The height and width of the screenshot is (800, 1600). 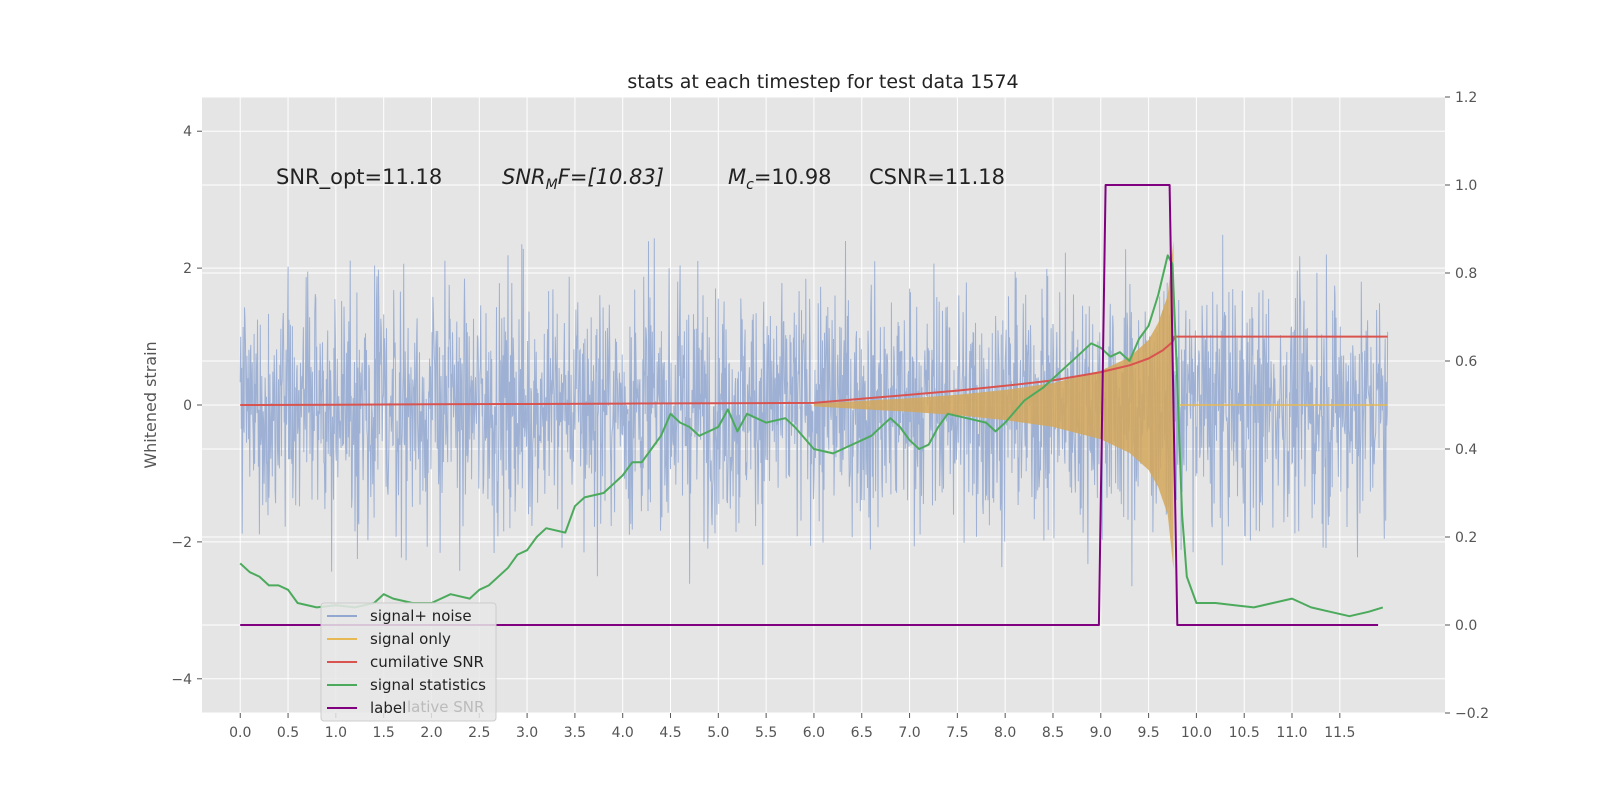 What do you see at coordinates (1053, 733) in the screenshot?
I see `x-tick-label: 8.5` at bounding box center [1053, 733].